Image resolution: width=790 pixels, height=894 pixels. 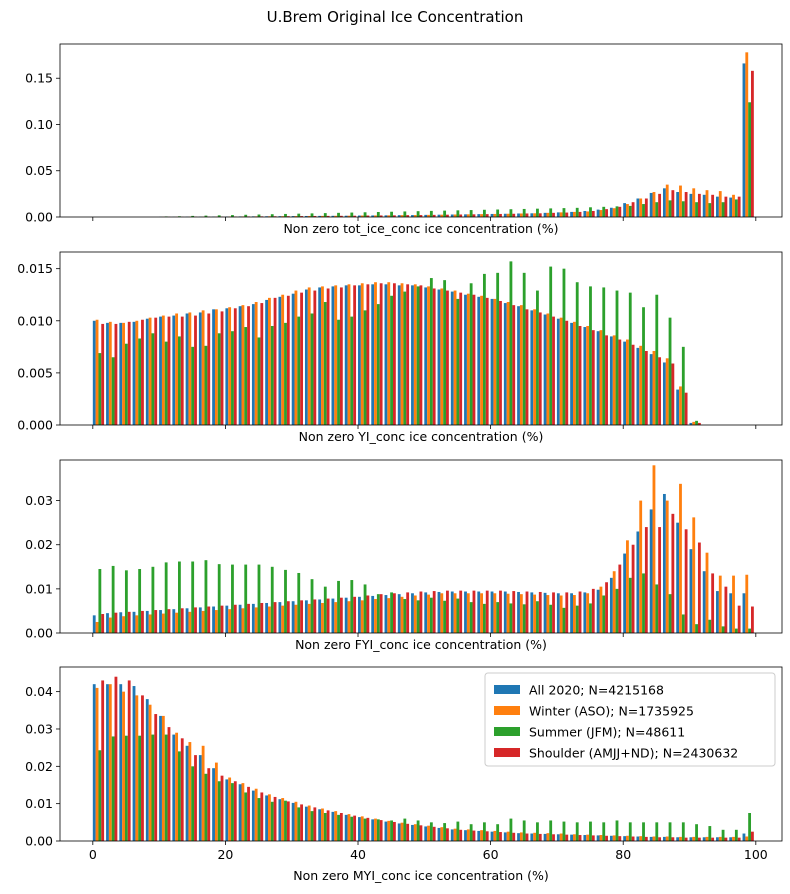 What do you see at coordinates (577, 831) in the screenshot?
I see `bar-panel4-series3-bin36` at bounding box center [577, 831].